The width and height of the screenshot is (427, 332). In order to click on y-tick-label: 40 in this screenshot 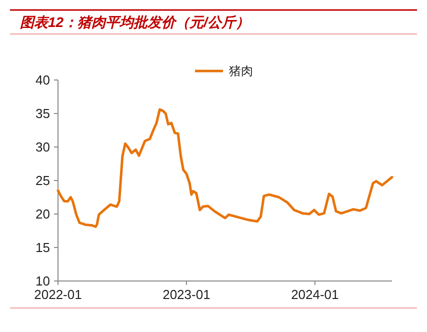, I will do `click(43, 80)`.